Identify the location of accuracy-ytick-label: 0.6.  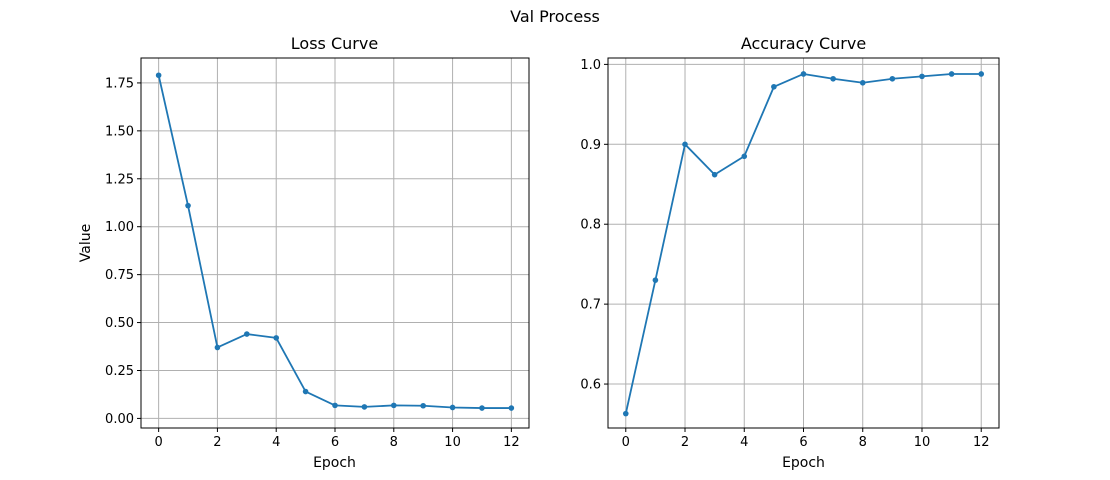
(590, 385).